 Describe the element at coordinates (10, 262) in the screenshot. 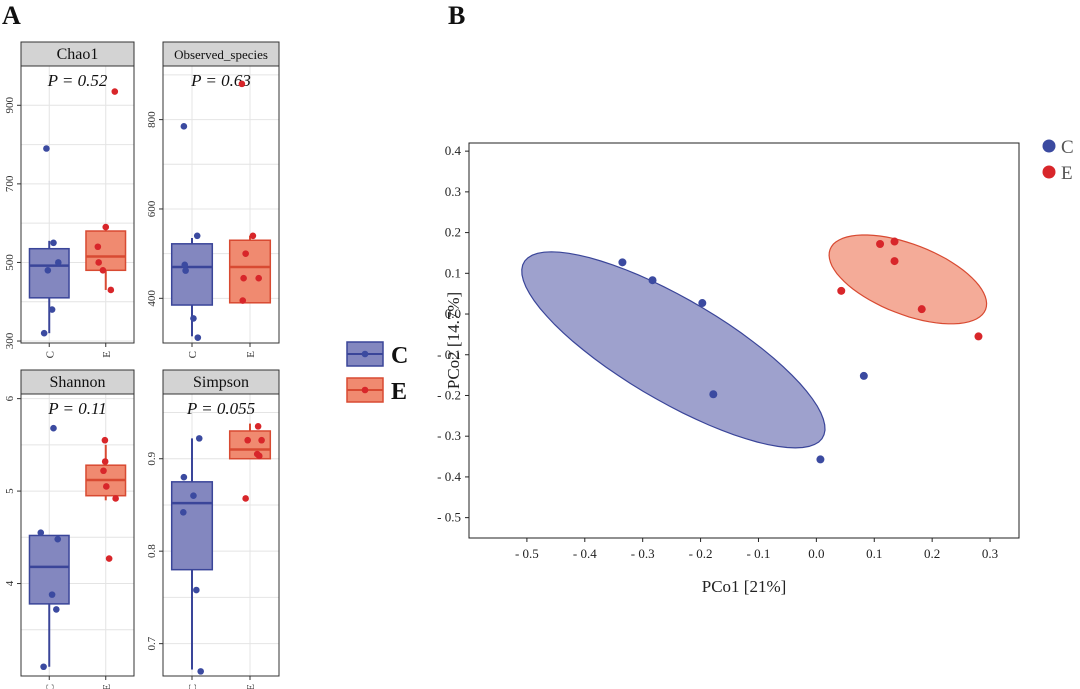

I see `y-tick-label: 500` at that location.